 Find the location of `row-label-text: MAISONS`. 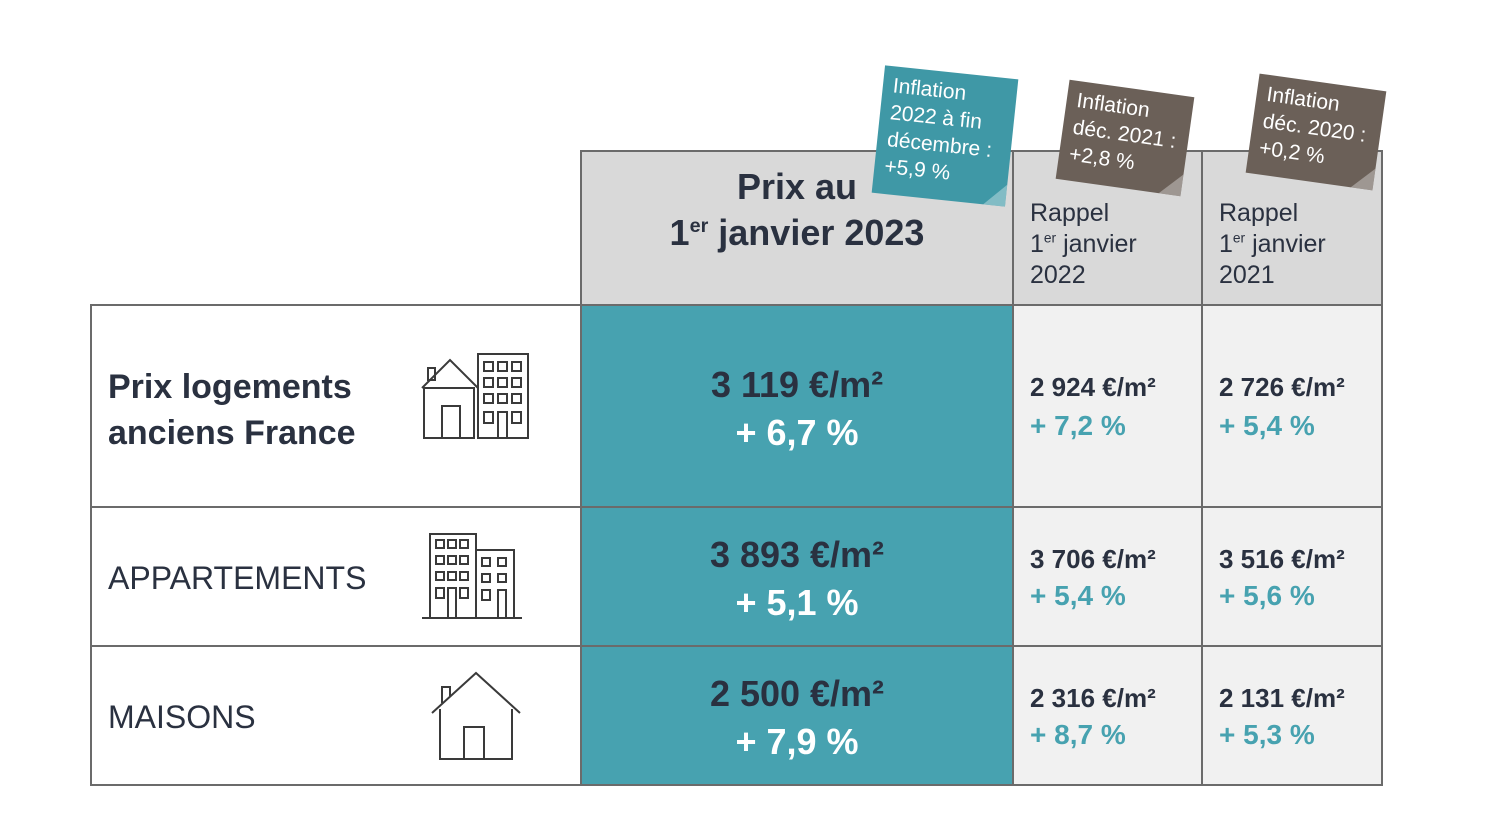

row-label-text: MAISONS is located at coordinates (182, 717).